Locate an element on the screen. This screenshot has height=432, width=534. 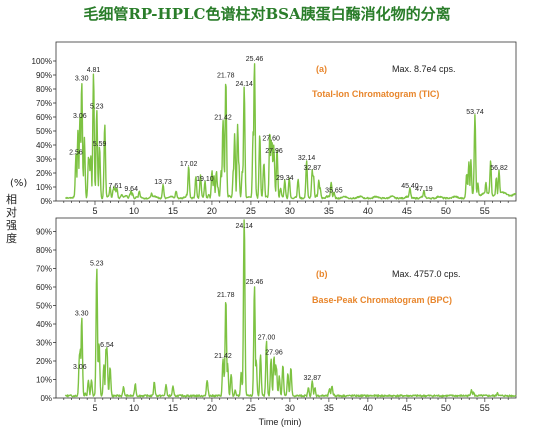
peak-label: 56.82 is located at coordinates (499, 168).